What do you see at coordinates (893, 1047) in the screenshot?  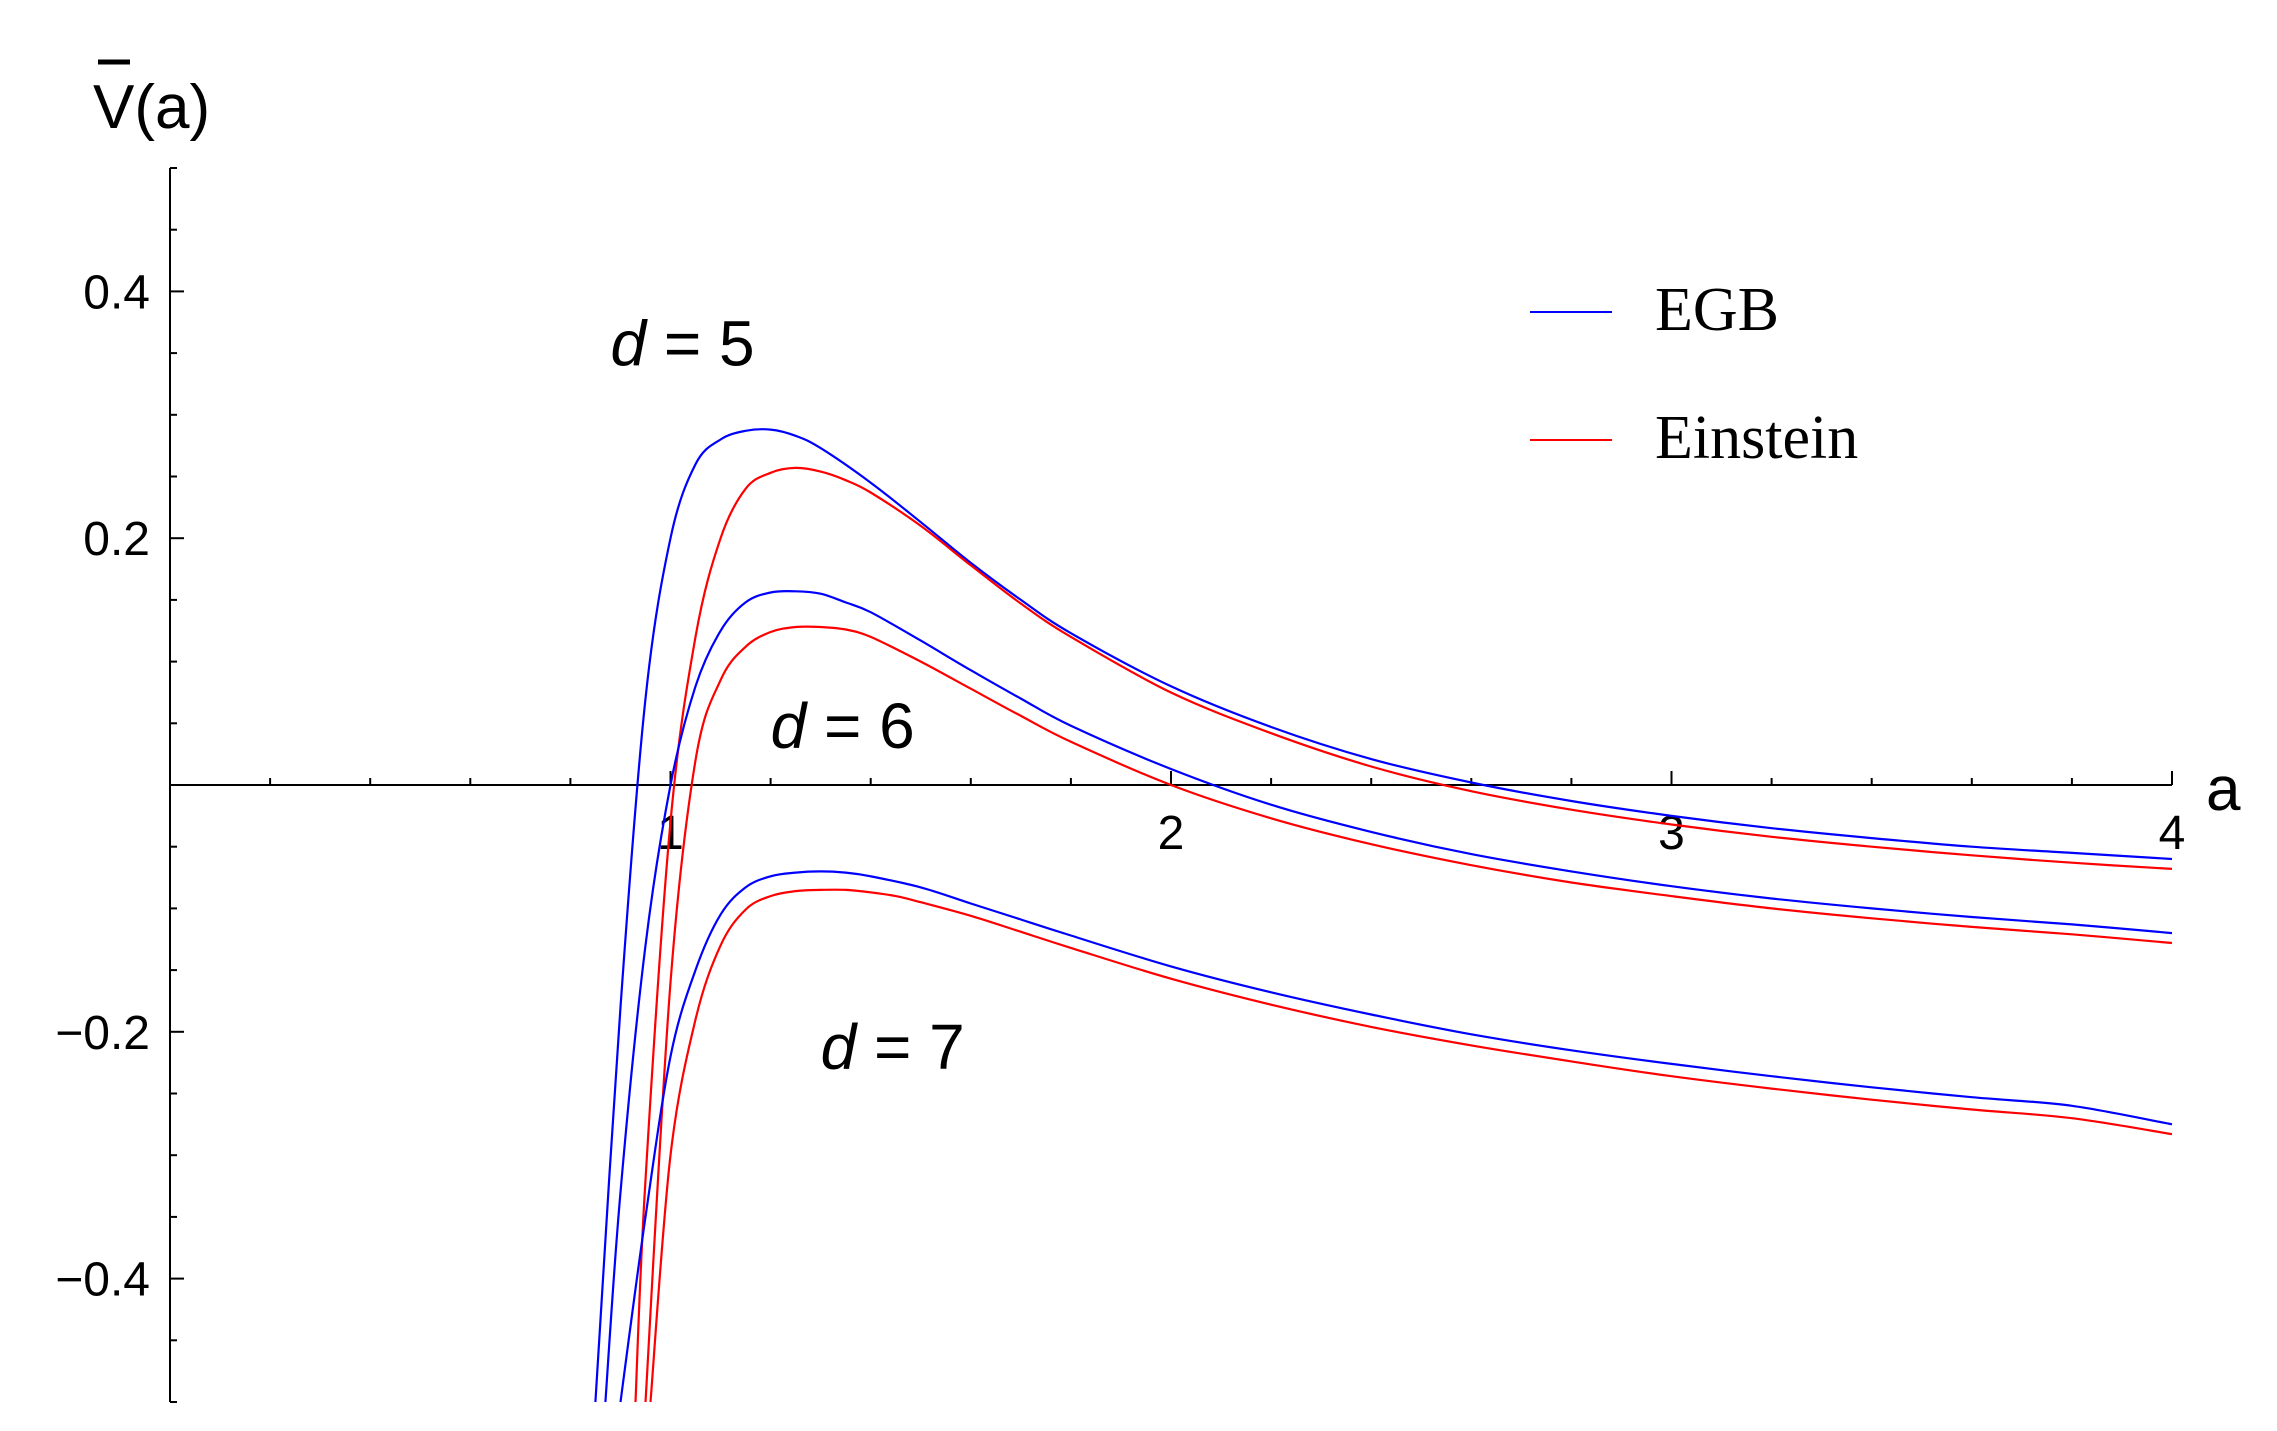 I see `annotation-d7: d = 7` at bounding box center [893, 1047].